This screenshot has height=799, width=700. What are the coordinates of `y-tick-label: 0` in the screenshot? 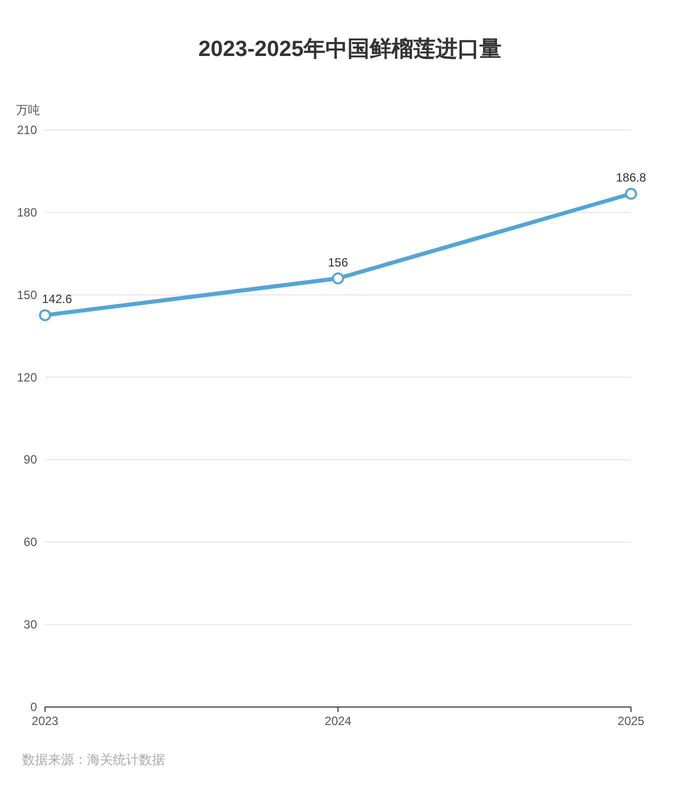 It's located at (34, 707).